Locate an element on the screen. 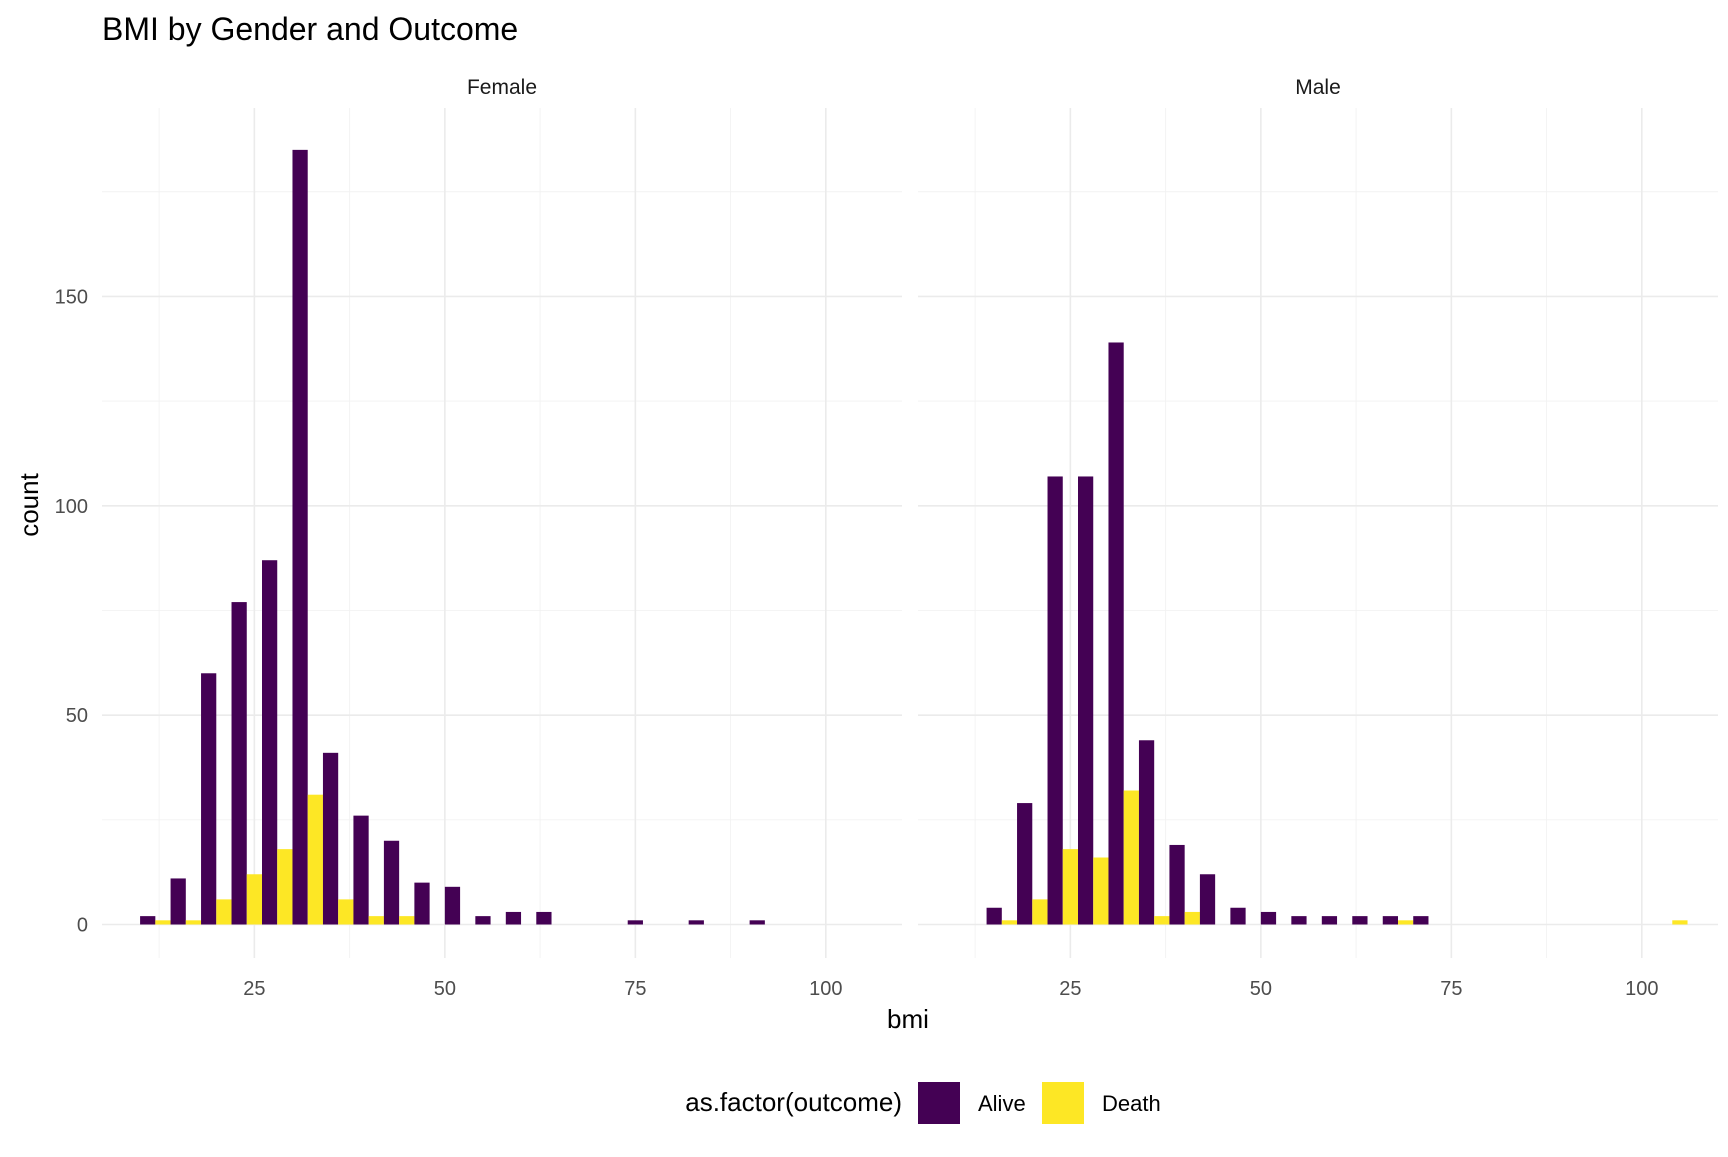 The width and height of the screenshot is (1728, 1157). legend-label: Alive is located at coordinates (1002, 1103).